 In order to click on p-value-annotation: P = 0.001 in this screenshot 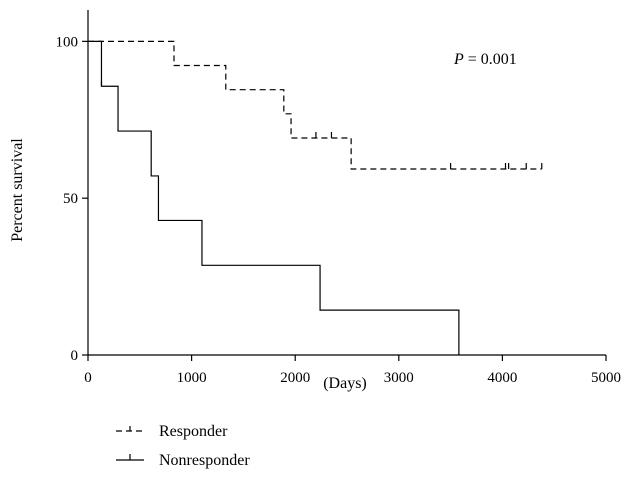, I will do `click(485, 59)`.